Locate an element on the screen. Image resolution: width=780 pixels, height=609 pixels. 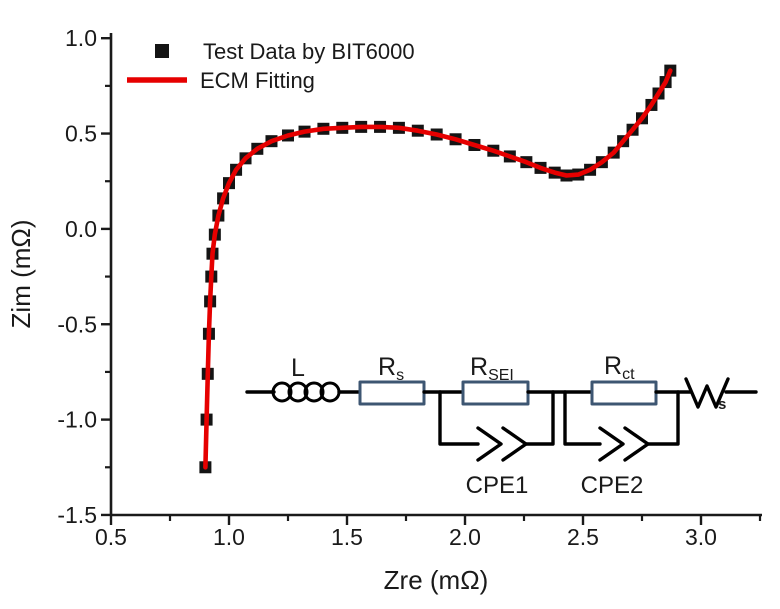
resistor-rs-icon is located at coordinates (392, 393).